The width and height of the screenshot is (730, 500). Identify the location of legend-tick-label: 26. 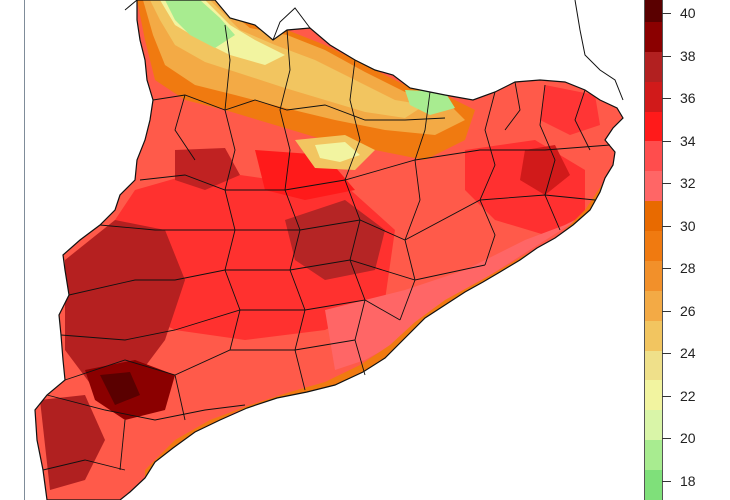
(688, 310).